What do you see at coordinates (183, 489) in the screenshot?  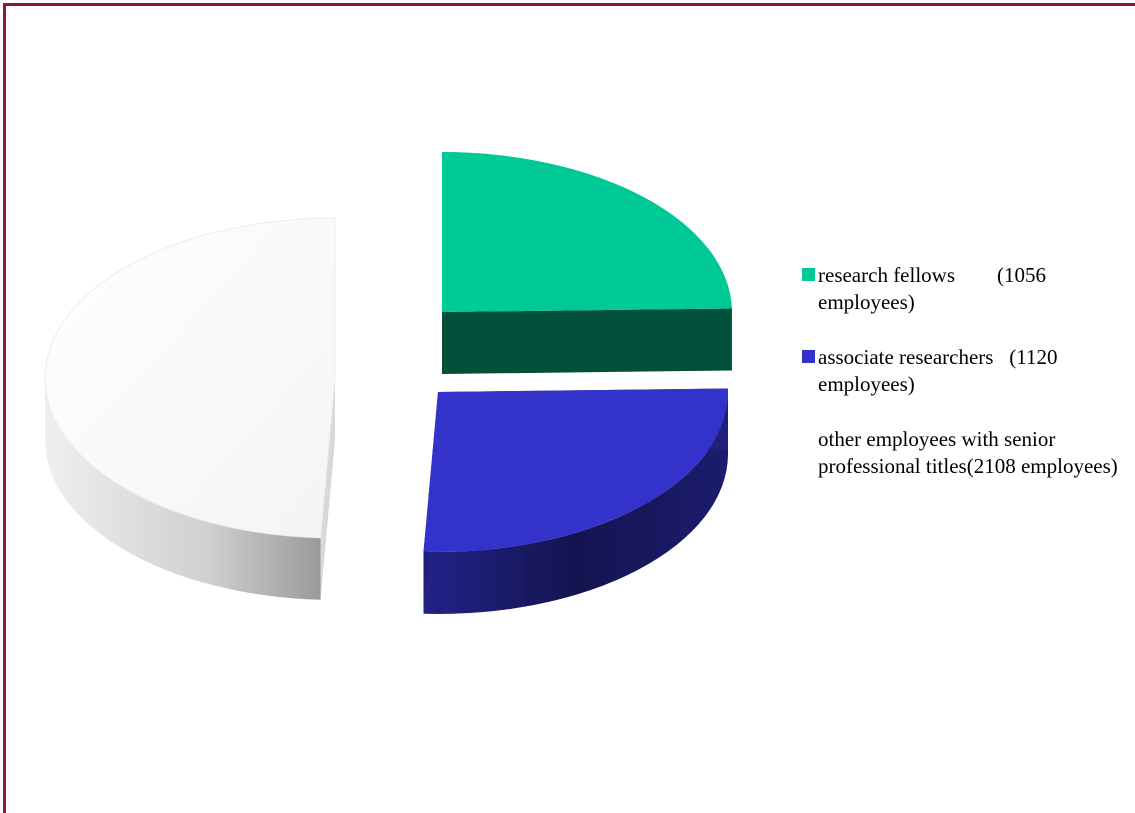 I see `slice-side-other-employees` at bounding box center [183, 489].